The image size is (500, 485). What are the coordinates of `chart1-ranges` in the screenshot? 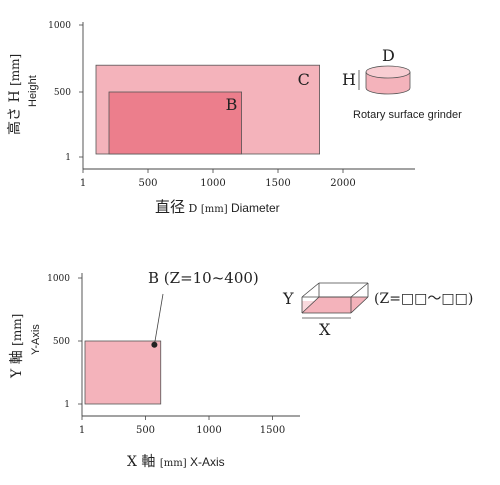 It's located at (208, 109).